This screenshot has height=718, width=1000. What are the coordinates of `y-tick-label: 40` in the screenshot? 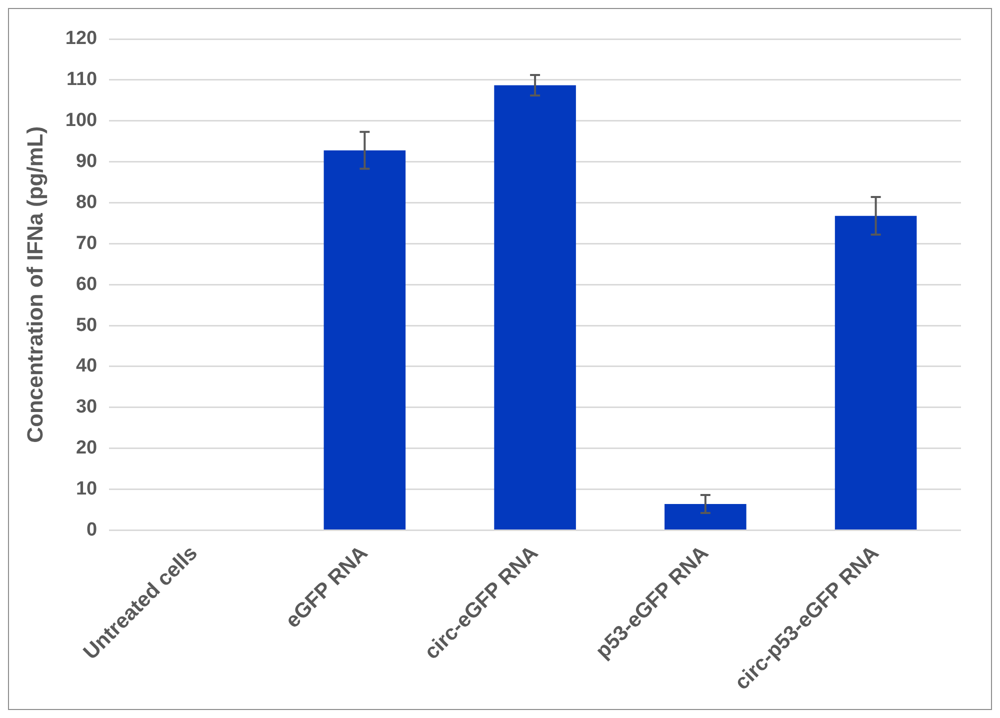 It's located at (87, 366).